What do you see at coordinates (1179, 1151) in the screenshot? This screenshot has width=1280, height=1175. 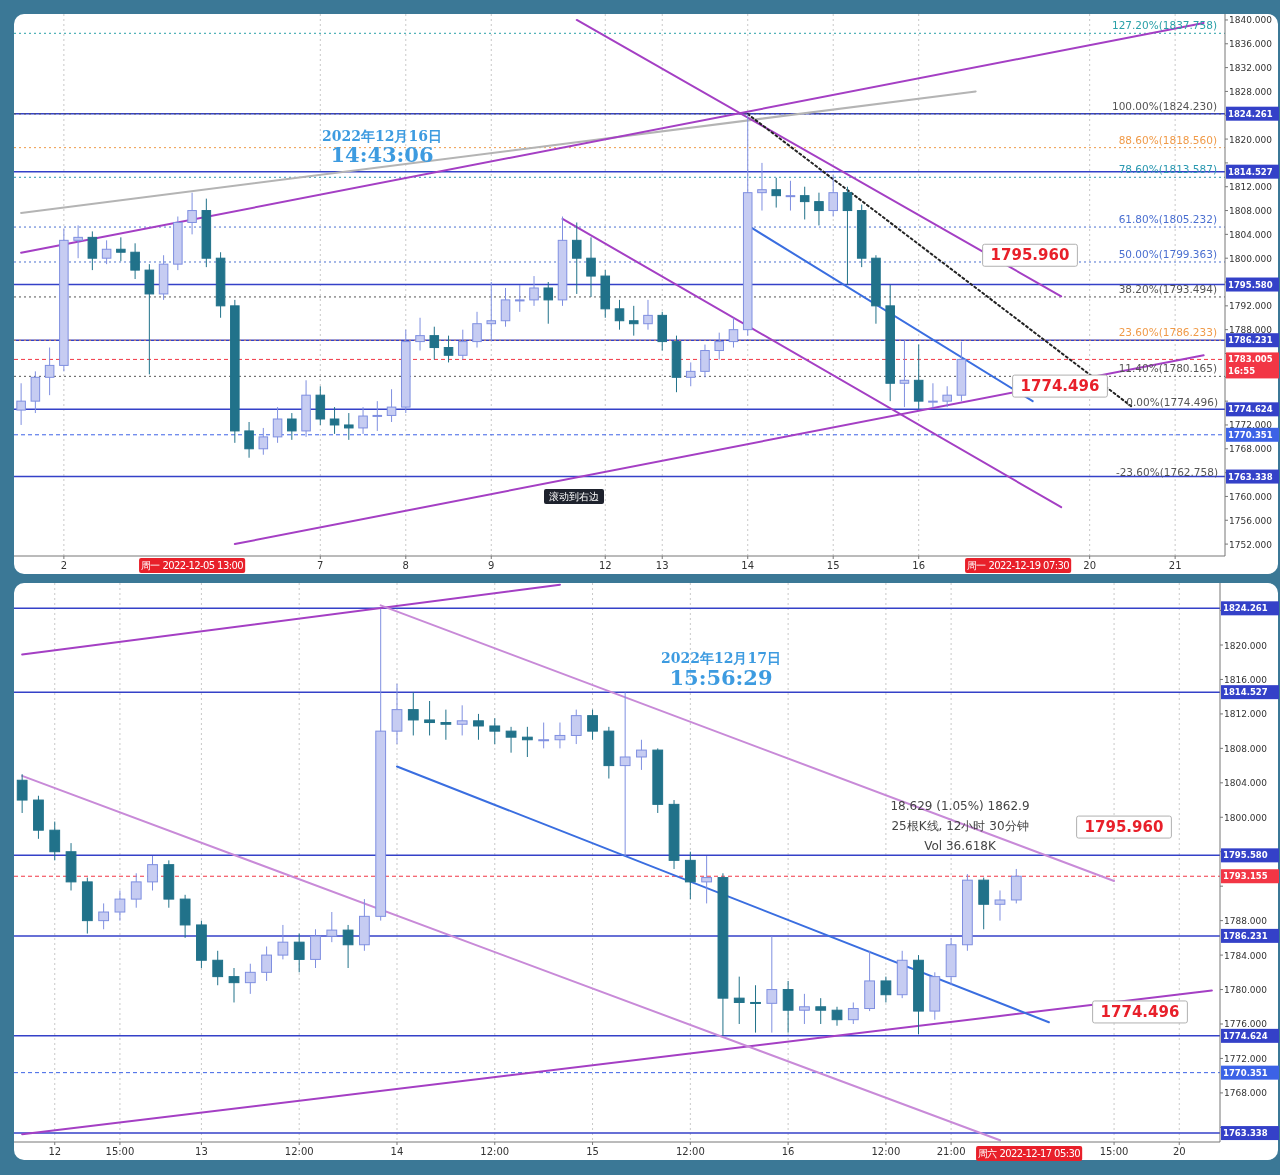 I see `x-tick-label: 20` at bounding box center [1179, 1151].